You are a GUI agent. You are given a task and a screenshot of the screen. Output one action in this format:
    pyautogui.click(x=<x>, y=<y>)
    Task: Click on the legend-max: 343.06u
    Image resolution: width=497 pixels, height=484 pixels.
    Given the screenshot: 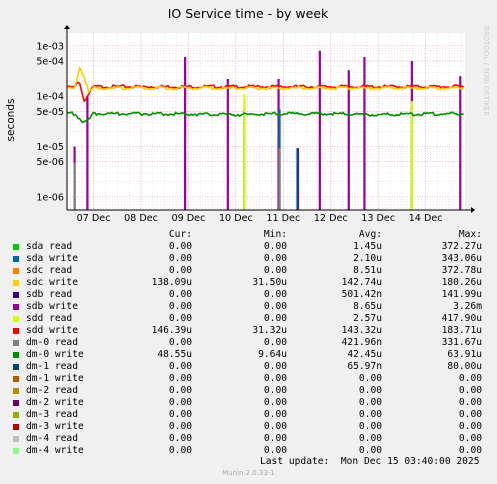 What is the action you would take?
    pyautogui.click(x=461, y=258)
    